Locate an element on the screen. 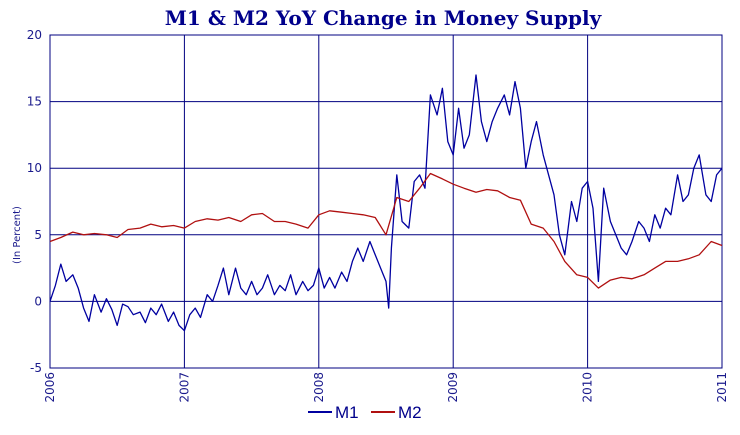  x-axis-ticks: 2006 2007 2008 2009 2010 2011 is located at coordinates (386, 387).